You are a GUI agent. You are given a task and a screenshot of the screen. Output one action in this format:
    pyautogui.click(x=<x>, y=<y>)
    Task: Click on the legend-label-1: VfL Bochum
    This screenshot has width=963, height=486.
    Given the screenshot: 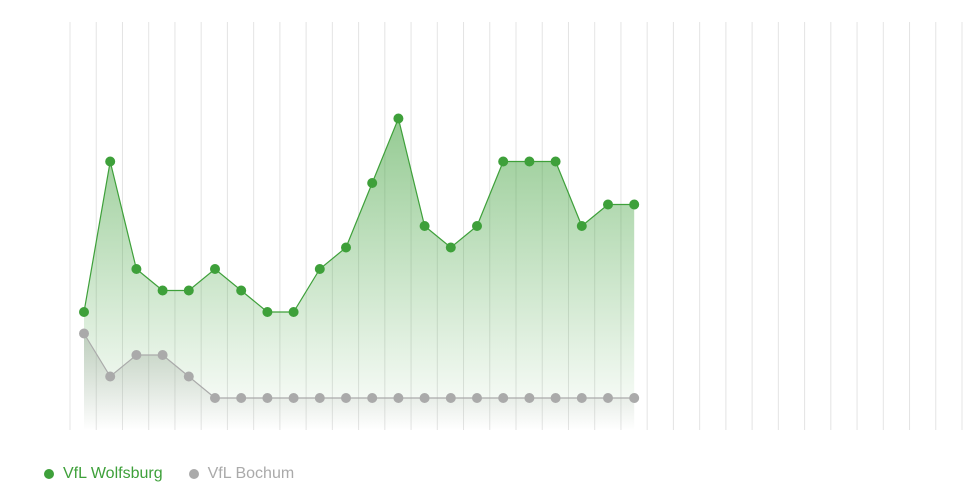 What is the action you would take?
    pyautogui.click(x=251, y=473)
    